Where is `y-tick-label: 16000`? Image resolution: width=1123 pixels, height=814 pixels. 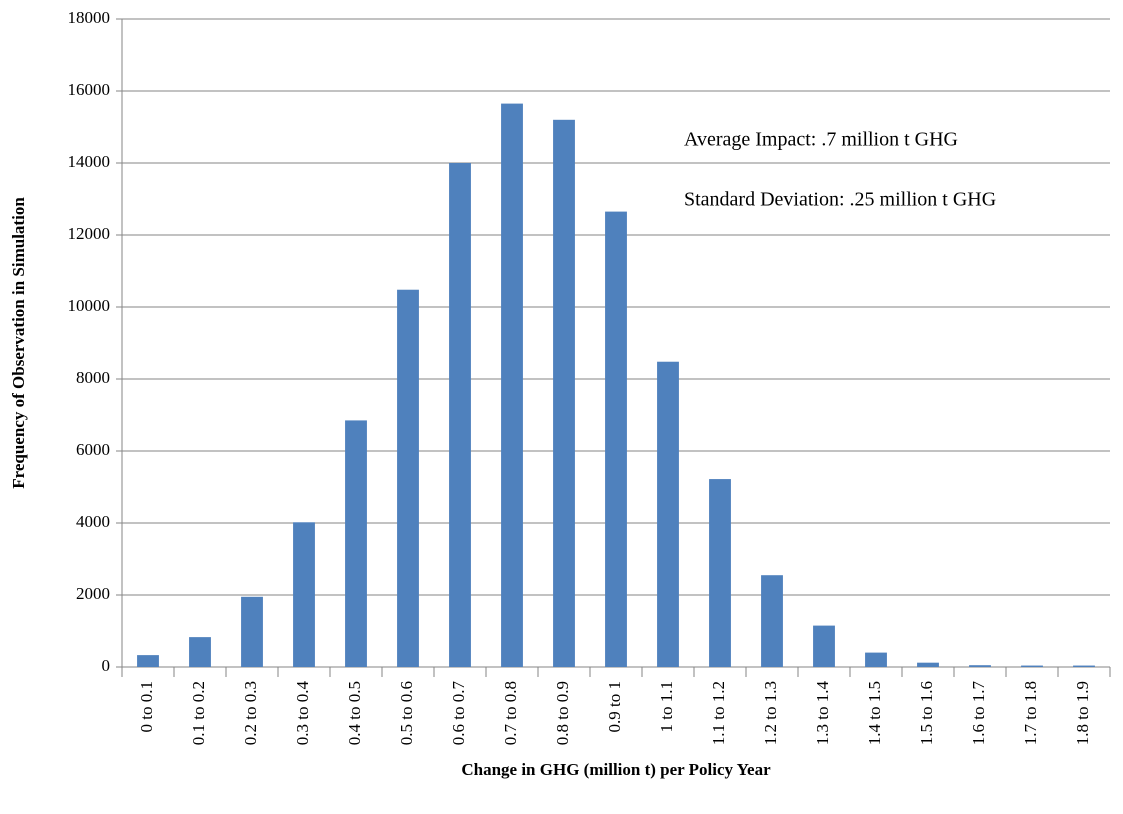 y-tick-label: 16000 is located at coordinates (89, 89).